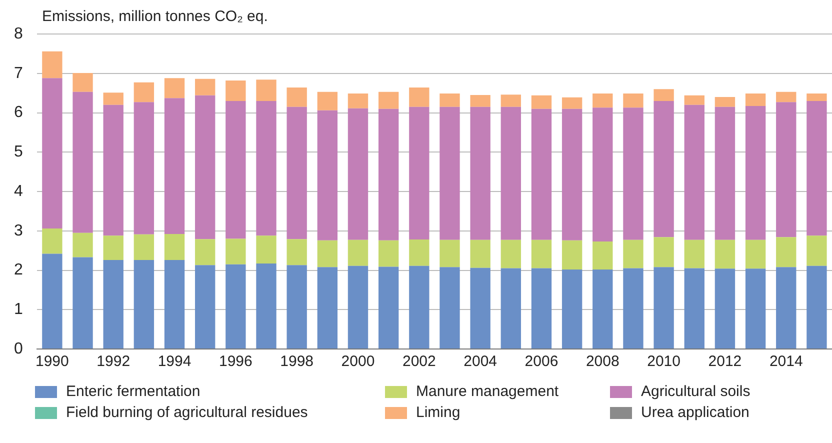  I want to click on y-tick-label: 6, so click(18, 113).